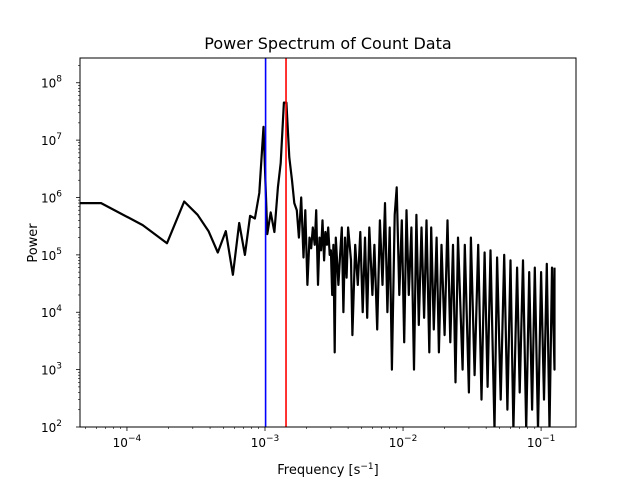 This screenshot has height=484, width=640. Describe the element at coordinates (410, 439) in the screenshot. I see `x-tick-label-exponent: −2` at that location.